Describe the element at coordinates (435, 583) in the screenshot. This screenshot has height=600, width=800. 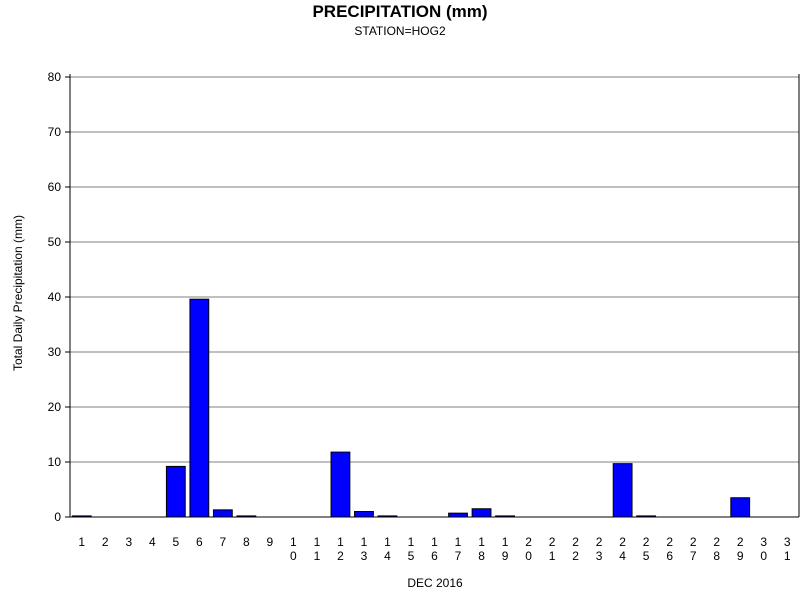
I see `x-axis-label: DEC 2016` at that location.